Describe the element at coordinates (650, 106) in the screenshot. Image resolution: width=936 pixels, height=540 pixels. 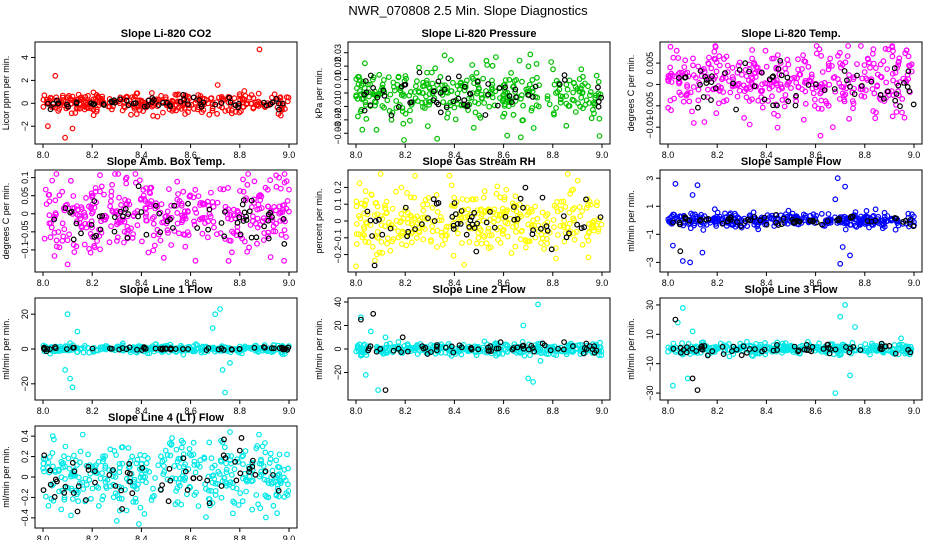
I see `y-tick-label: −0.005` at that location.